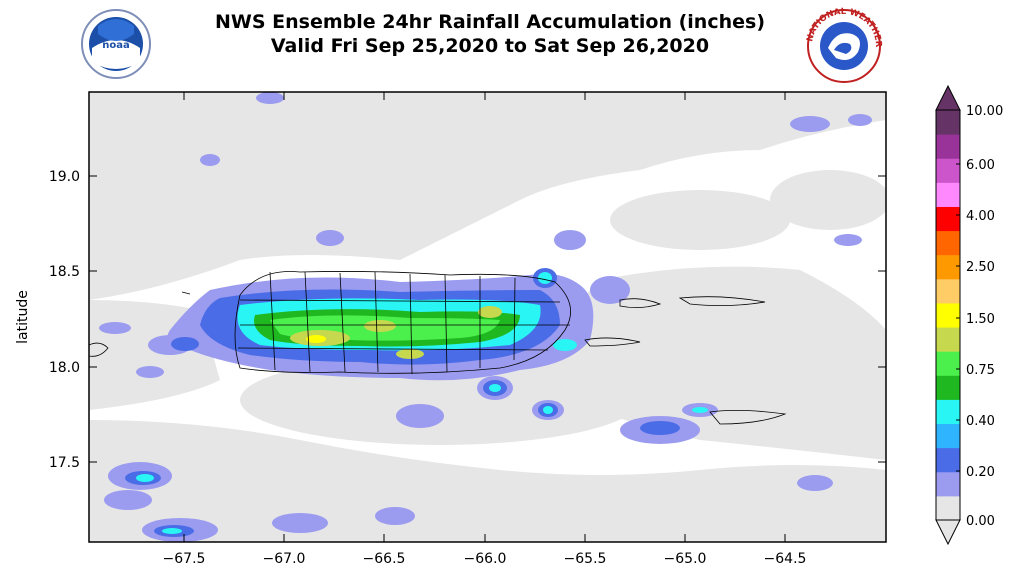 Image resolution: width=1024 pixels, height=575 pixels. I want to click on colorbar-label: 4.00, so click(980, 216).